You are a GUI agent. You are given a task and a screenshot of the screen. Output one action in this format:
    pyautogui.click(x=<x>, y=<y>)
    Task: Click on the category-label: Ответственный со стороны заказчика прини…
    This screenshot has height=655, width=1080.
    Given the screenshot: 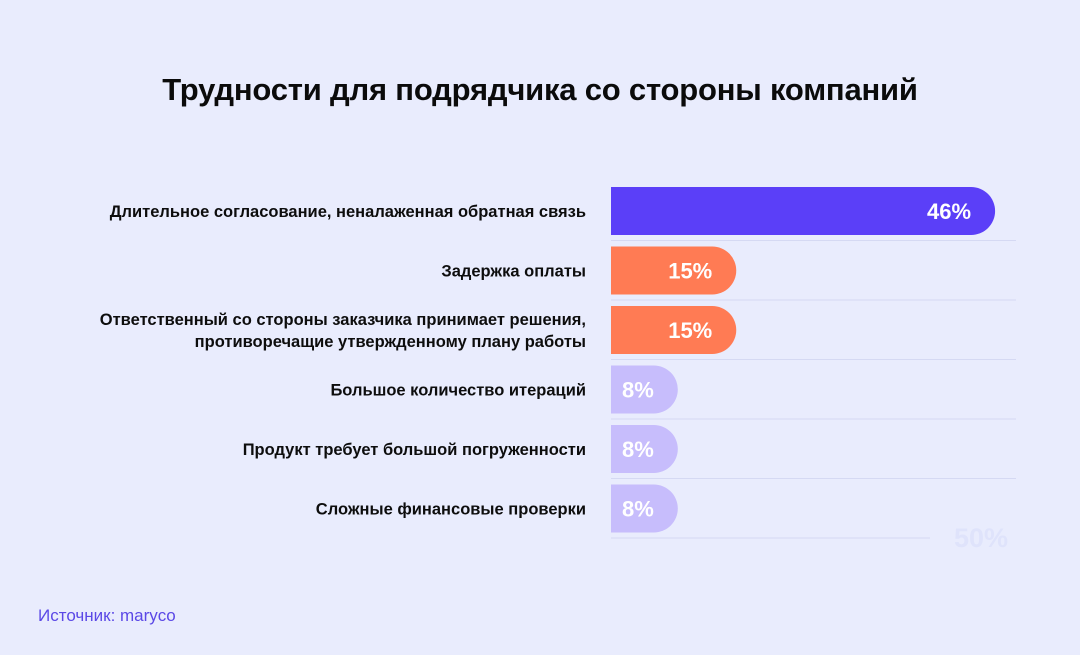 What is the action you would take?
    pyautogui.click(x=343, y=320)
    